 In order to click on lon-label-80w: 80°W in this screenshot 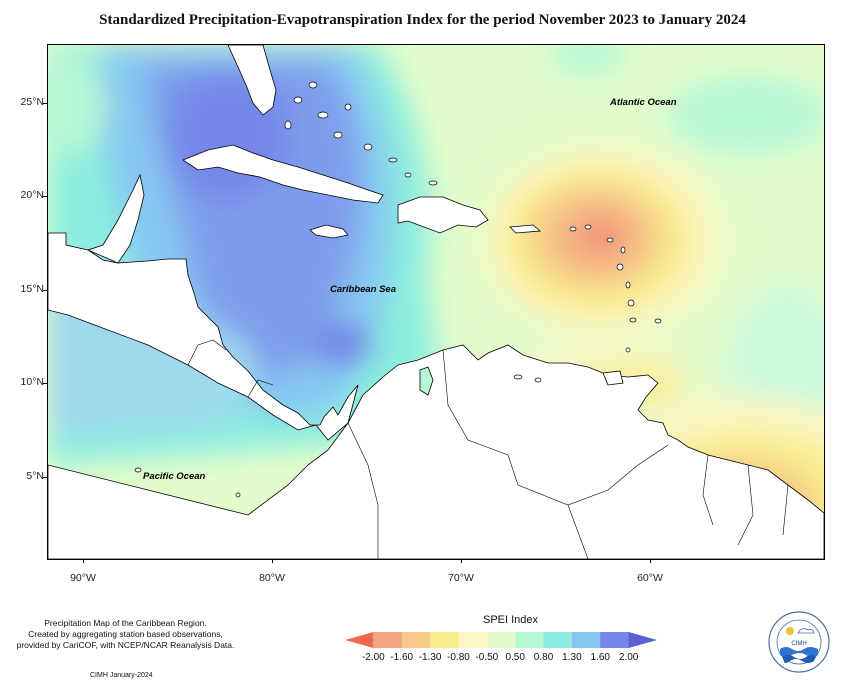, I will do `click(272, 578)`.